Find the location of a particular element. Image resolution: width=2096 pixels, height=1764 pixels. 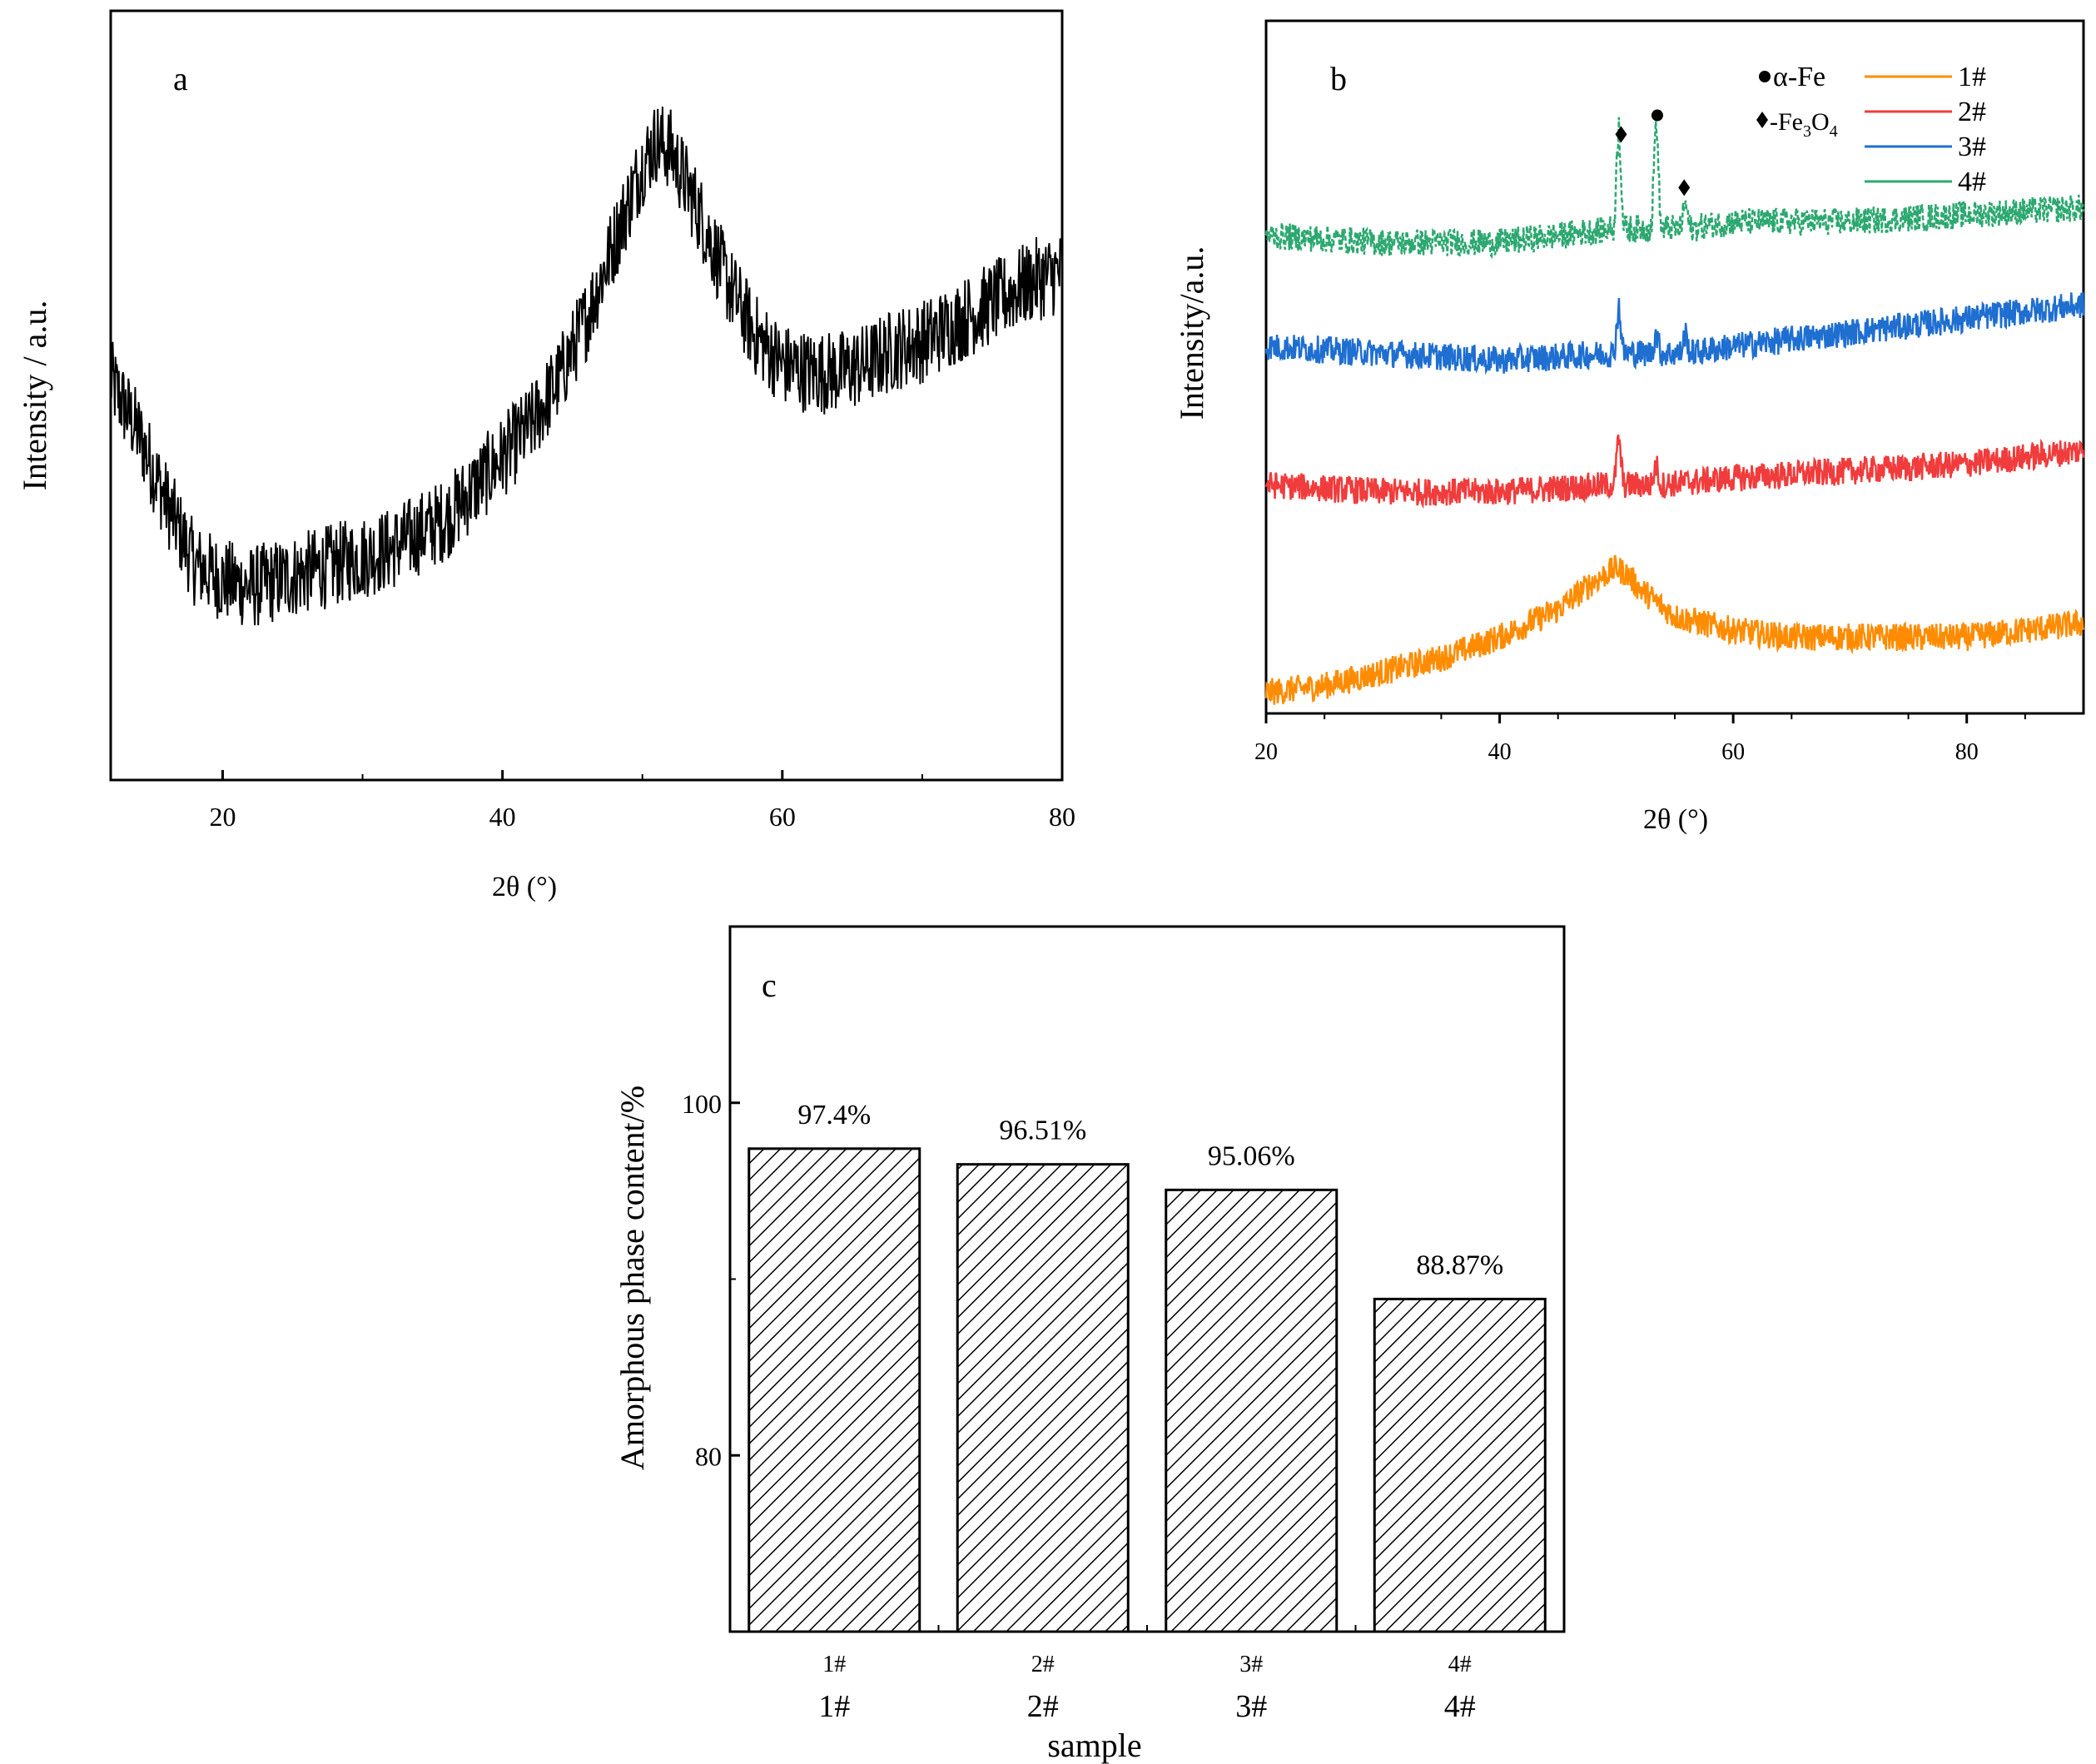

panel-a-xlabel: 2θ (°) is located at coordinates (524, 887).